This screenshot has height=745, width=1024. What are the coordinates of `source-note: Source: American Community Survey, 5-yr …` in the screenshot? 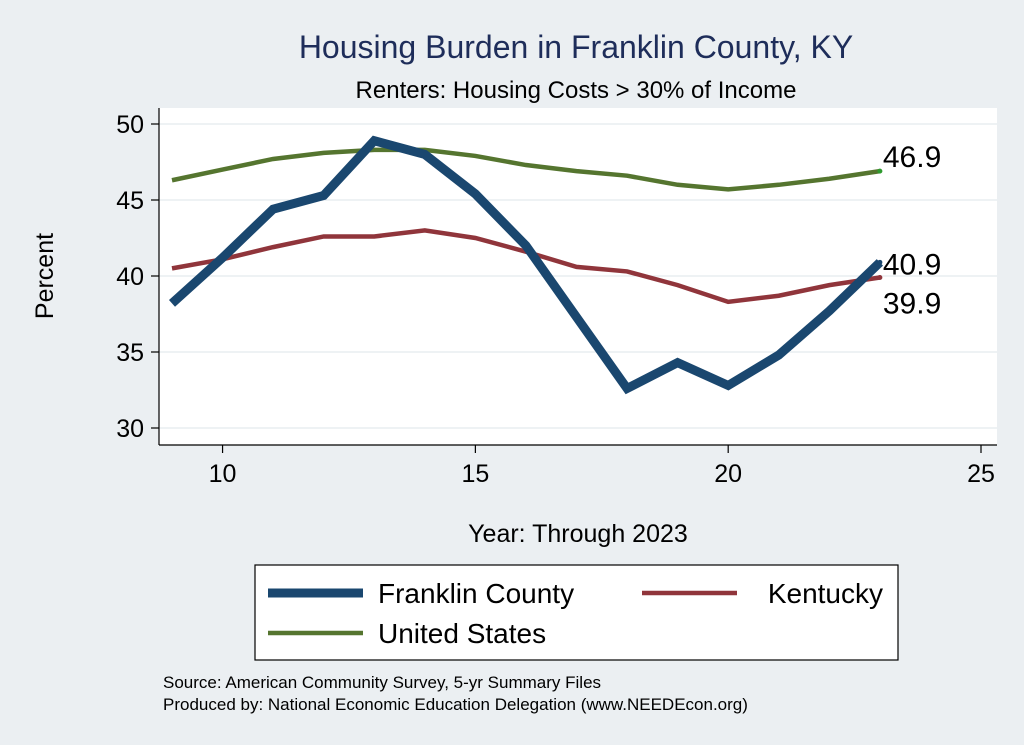 It's located at (382, 682).